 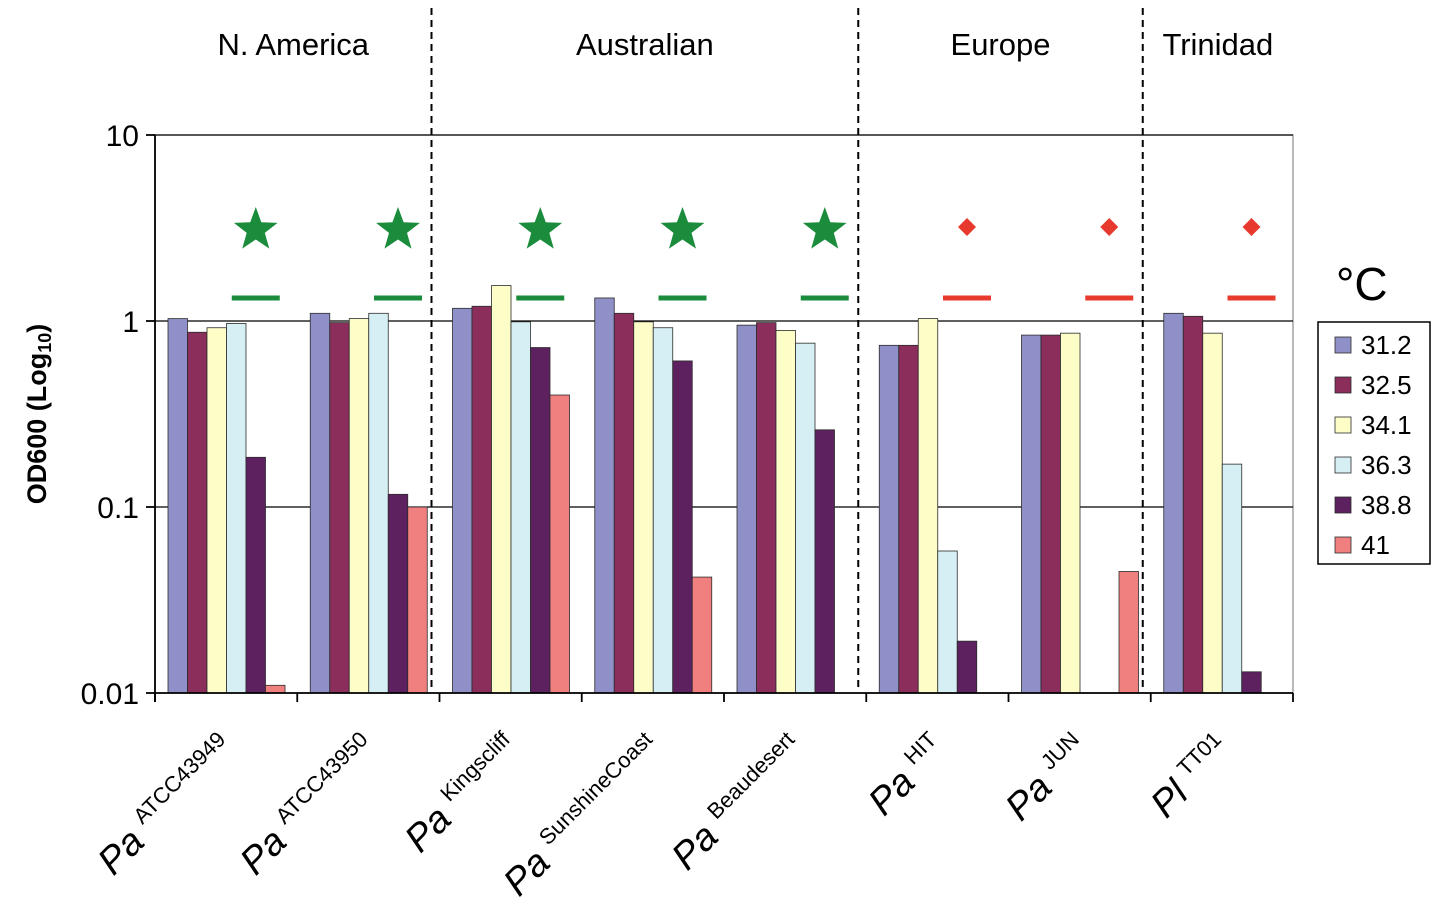 I want to click on legend-title: °C, so click(x=1362, y=284).